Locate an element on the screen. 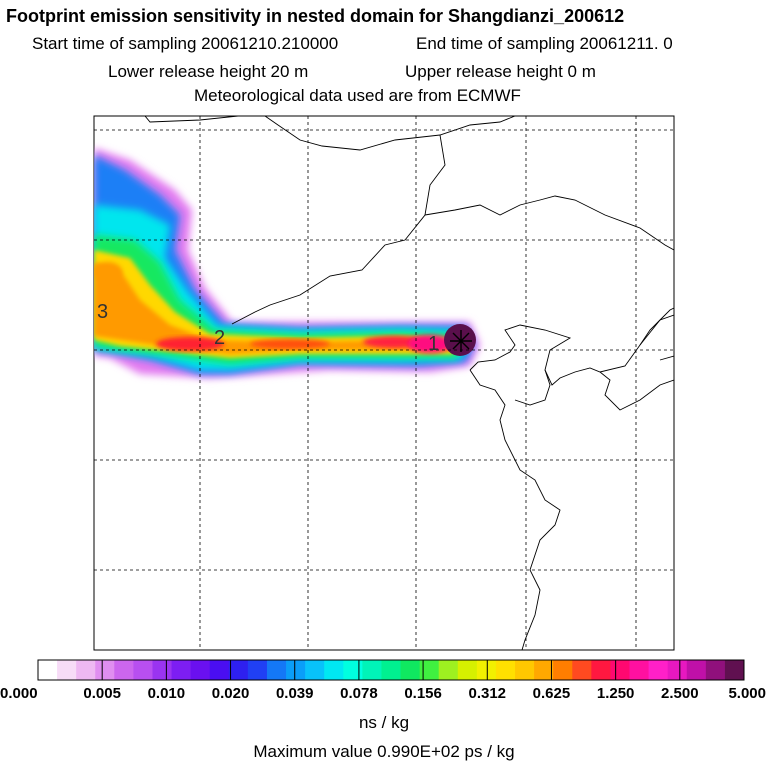 This screenshot has height=768, width=768. colorbar-tick-label: 0.625 is located at coordinates (552, 693).